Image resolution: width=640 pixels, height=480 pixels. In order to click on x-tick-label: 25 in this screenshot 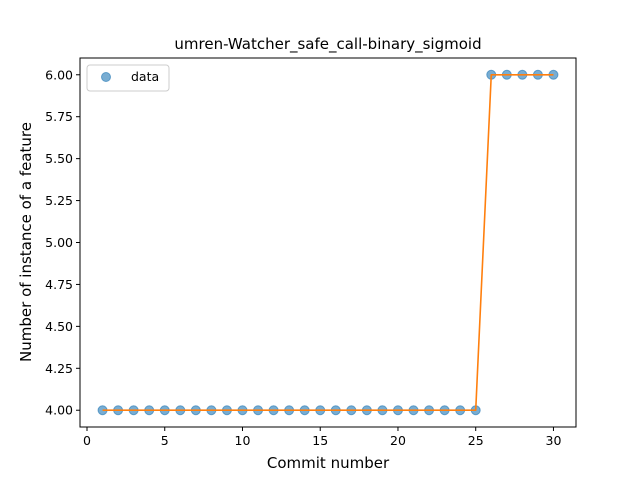, I will do `click(476, 440)`.